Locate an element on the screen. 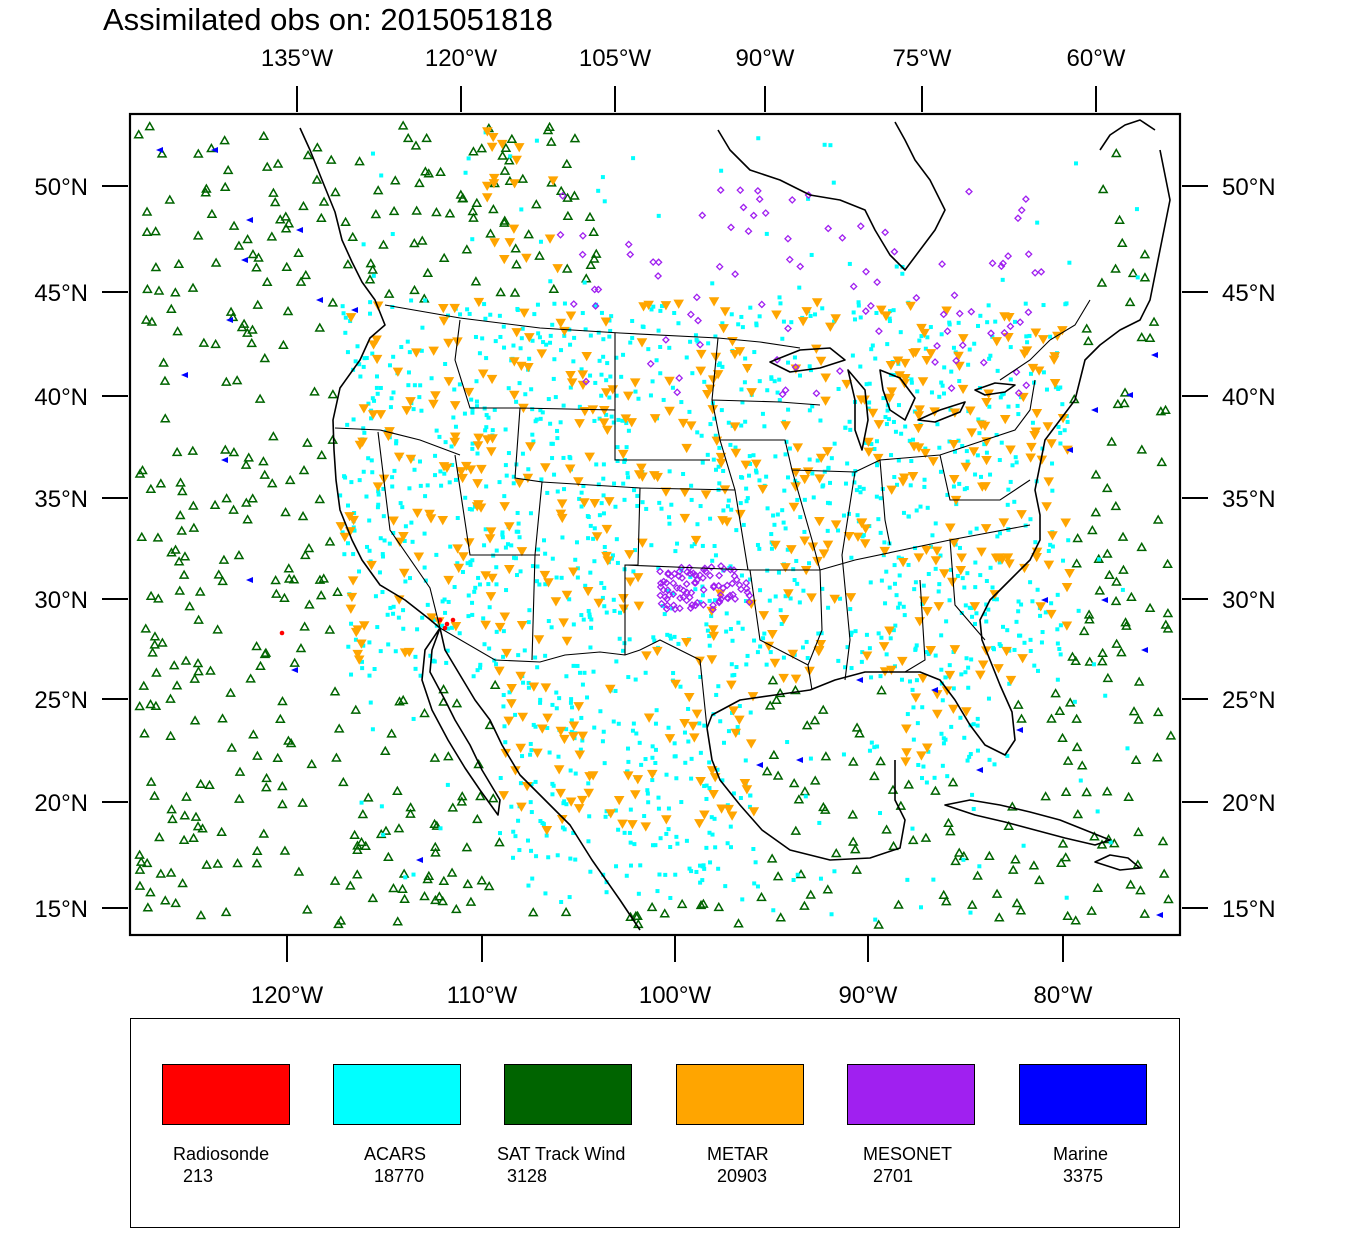 Image resolution: width=1350 pixels, height=1250 pixels. top-lon-label: 105°W is located at coordinates (615, 58).